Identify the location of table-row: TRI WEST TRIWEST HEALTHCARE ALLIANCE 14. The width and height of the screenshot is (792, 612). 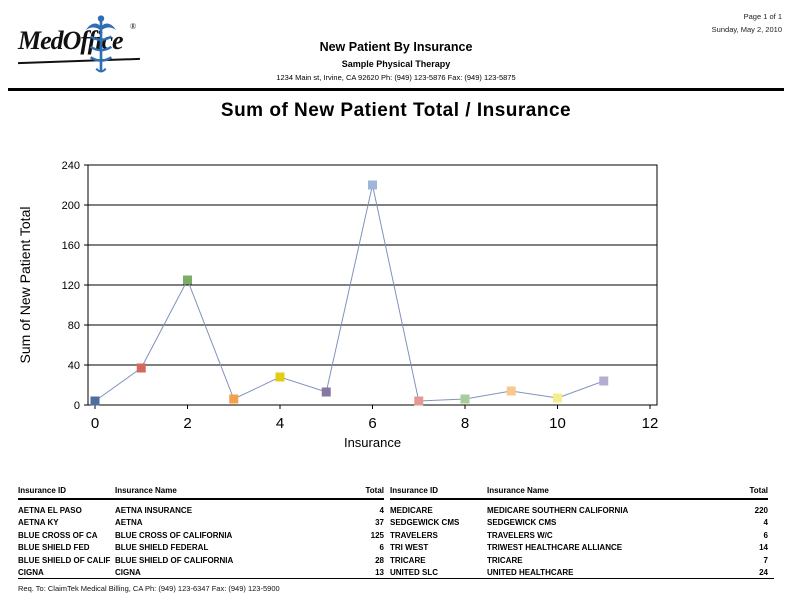
(579, 548).